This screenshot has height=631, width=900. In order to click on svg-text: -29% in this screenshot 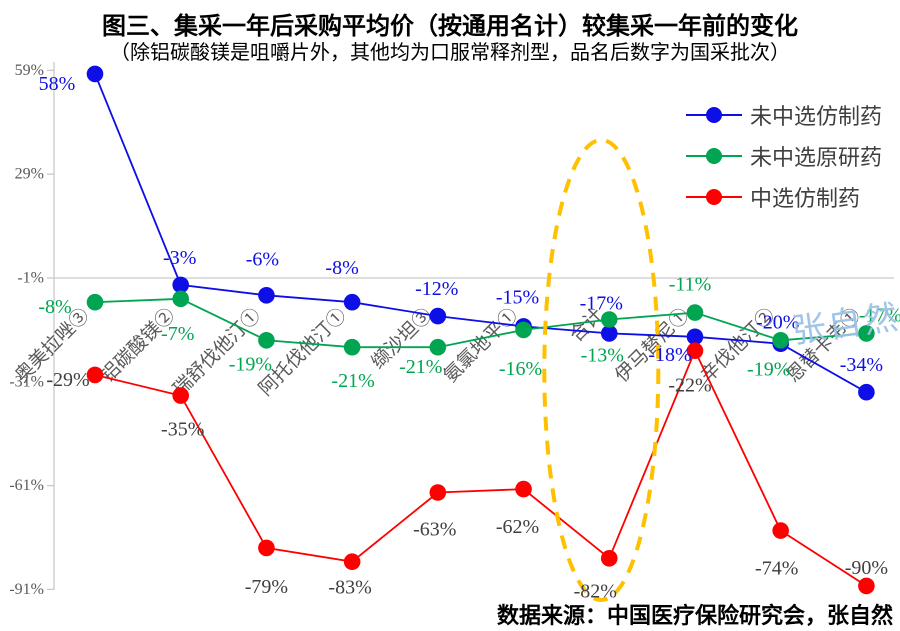, I will do `click(67, 380)`.